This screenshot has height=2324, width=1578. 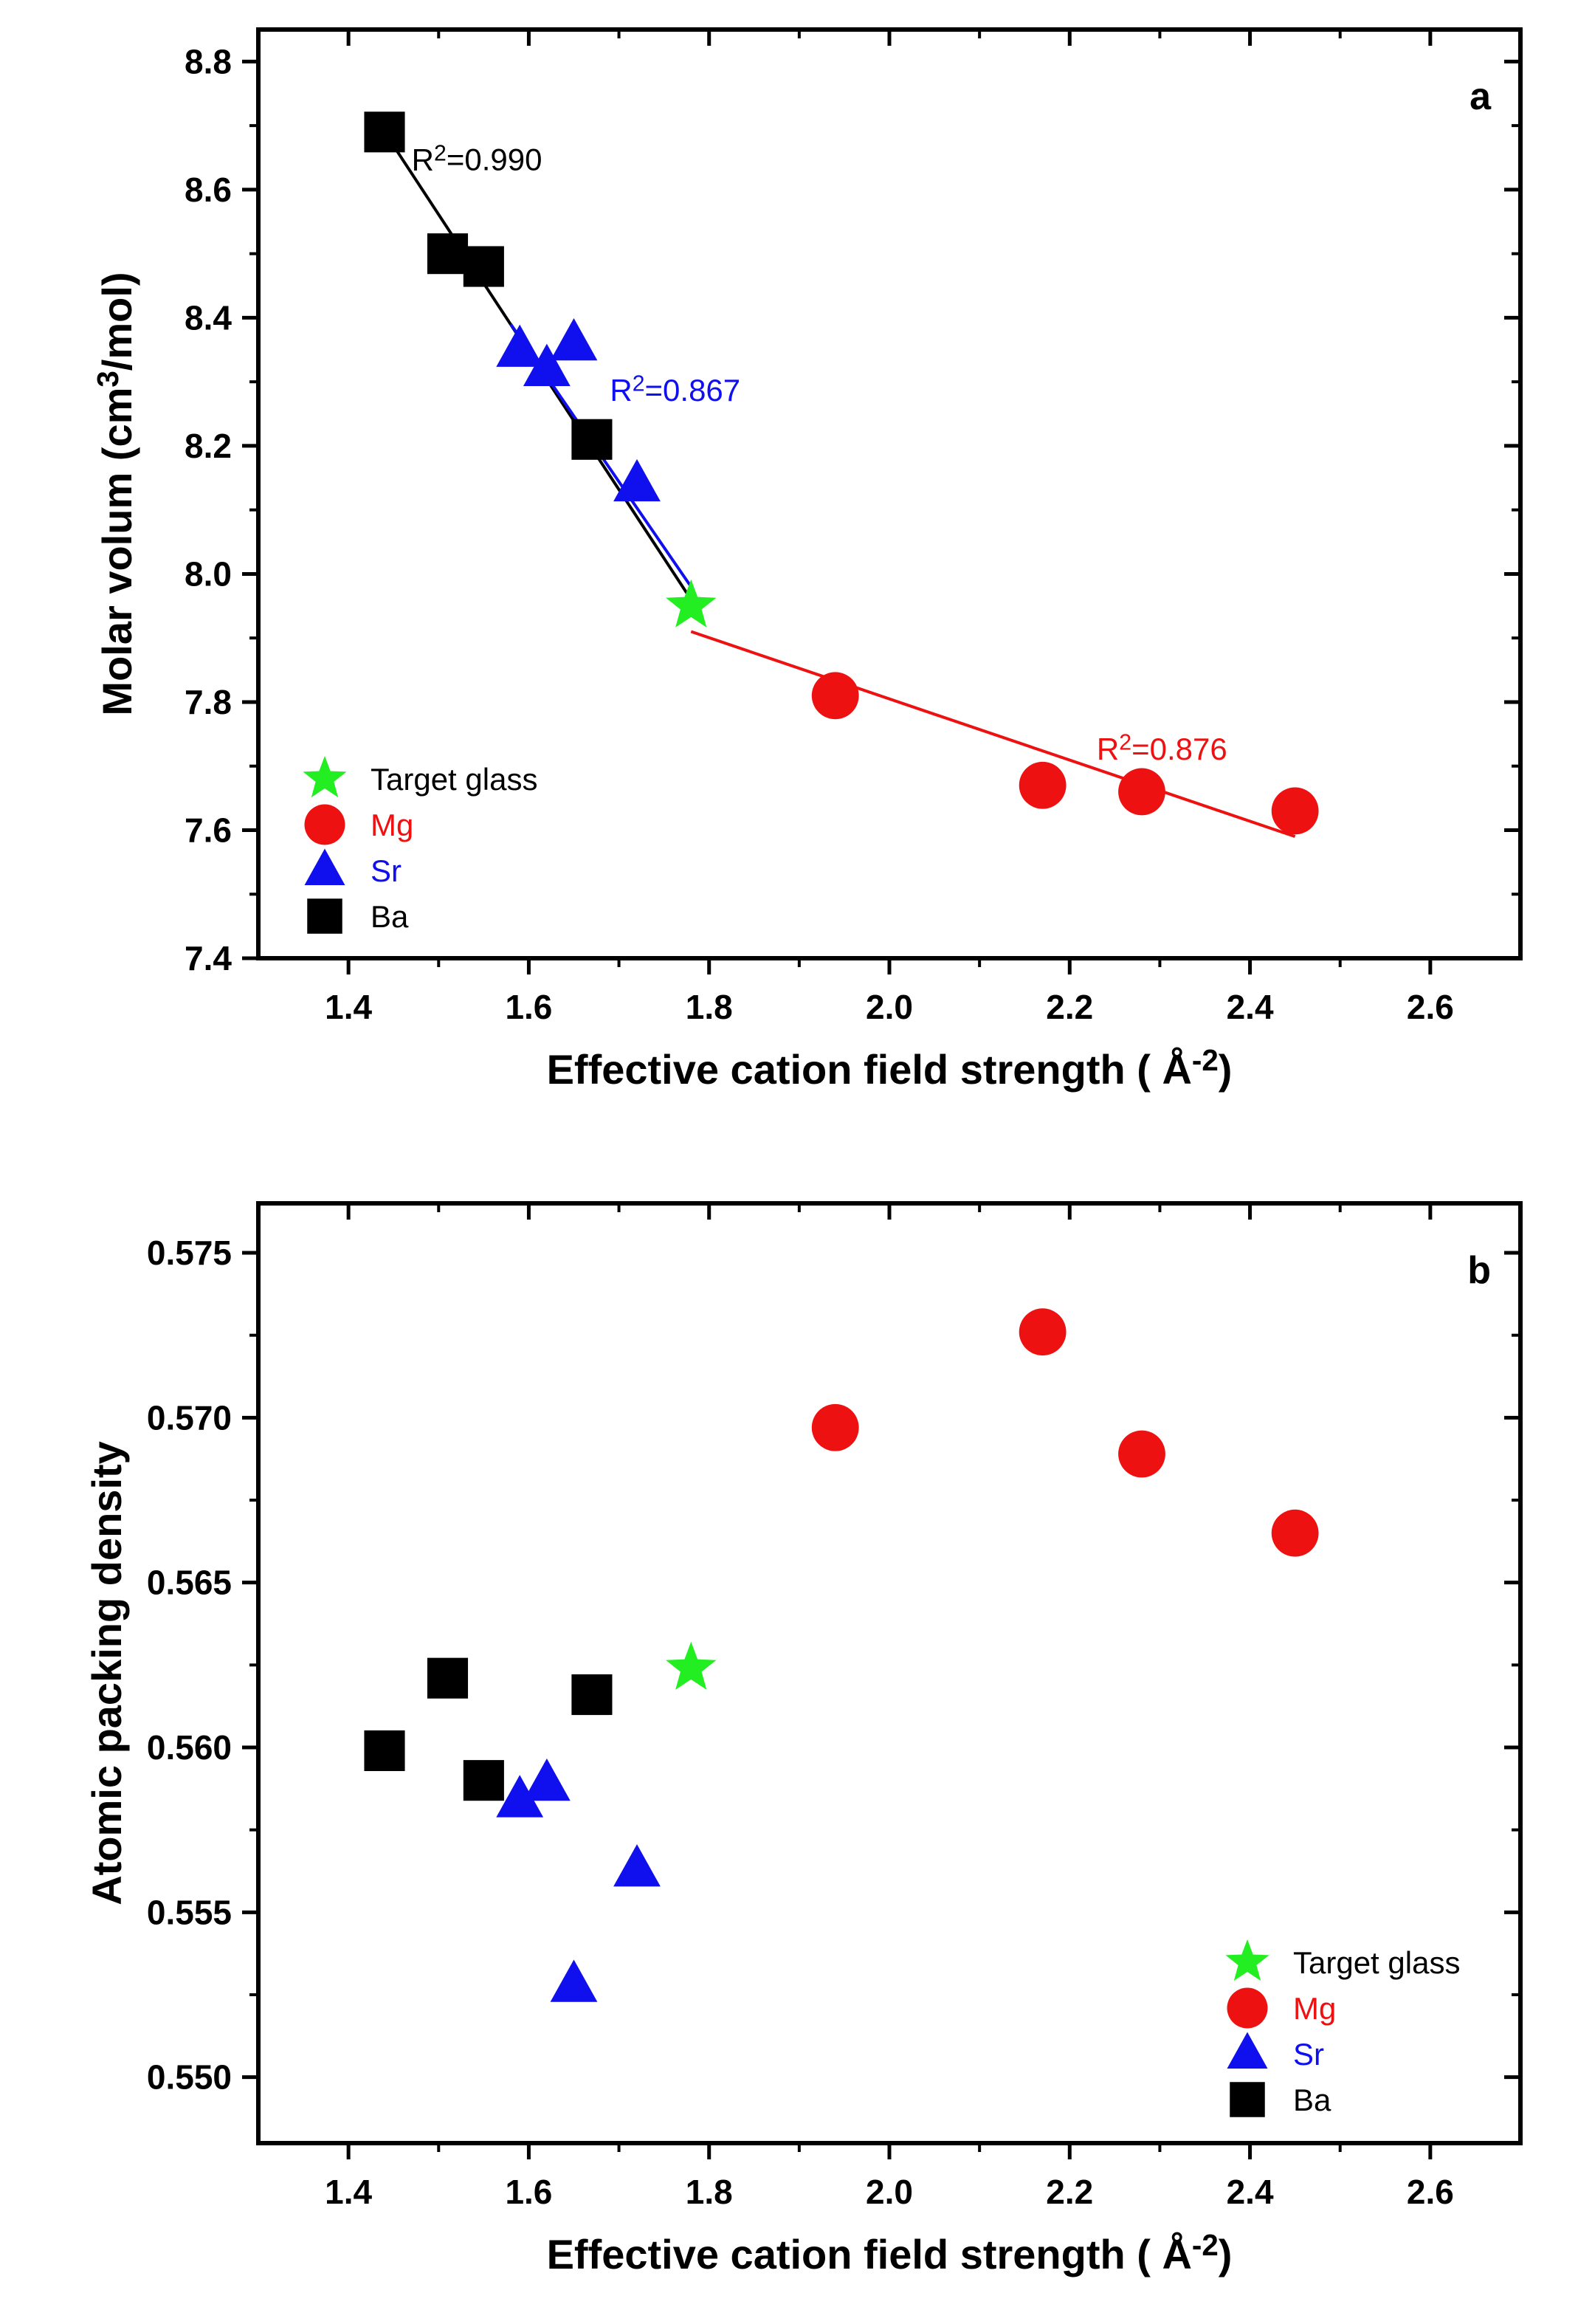 What do you see at coordinates (190, 1747) in the screenshot?
I see `y-tick-label: 0.560` at bounding box center [190, 1747].